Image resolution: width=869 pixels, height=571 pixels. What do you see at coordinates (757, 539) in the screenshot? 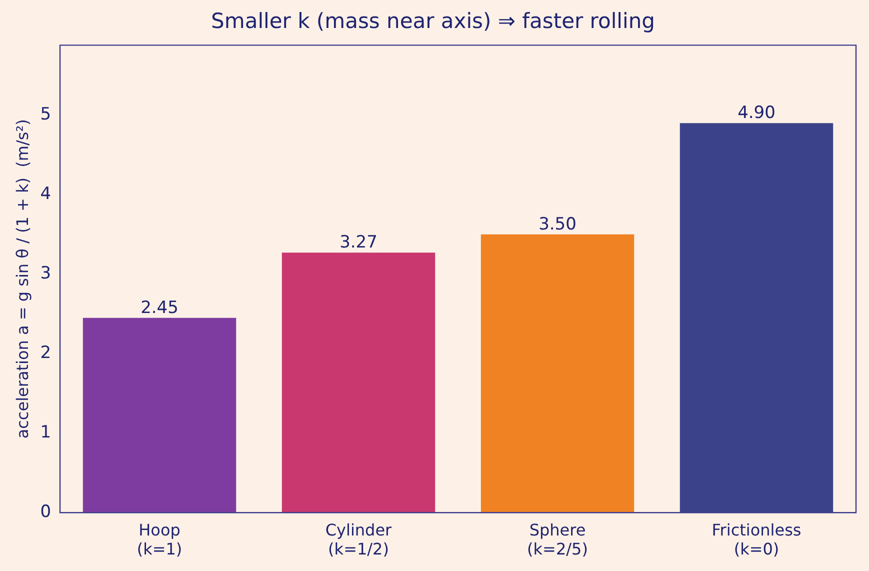
I see `x-tick-label: Frictionless (k=0)` at bounding box center [757, 539].